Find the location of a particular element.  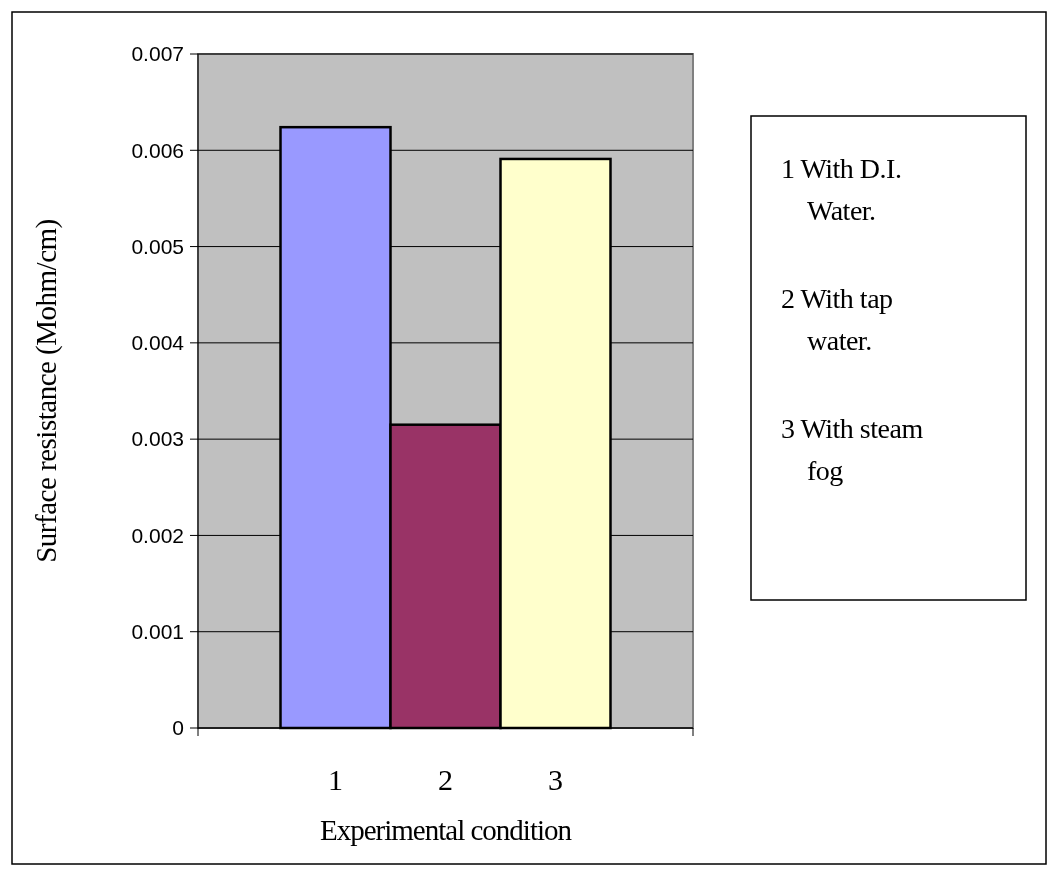

y-tick-label: 0.006 is located at coordinates (157, 150).